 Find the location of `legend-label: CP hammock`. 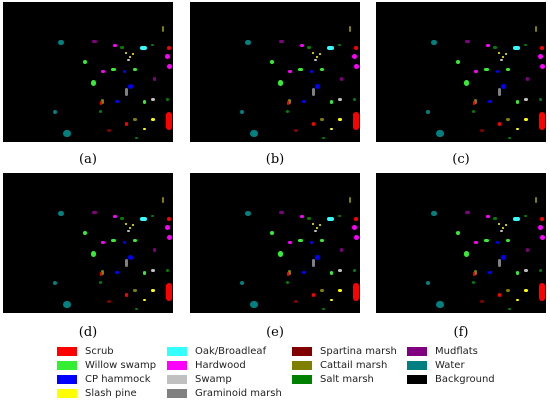

legend-label: CP hammock is located at coordinates (118, 379).